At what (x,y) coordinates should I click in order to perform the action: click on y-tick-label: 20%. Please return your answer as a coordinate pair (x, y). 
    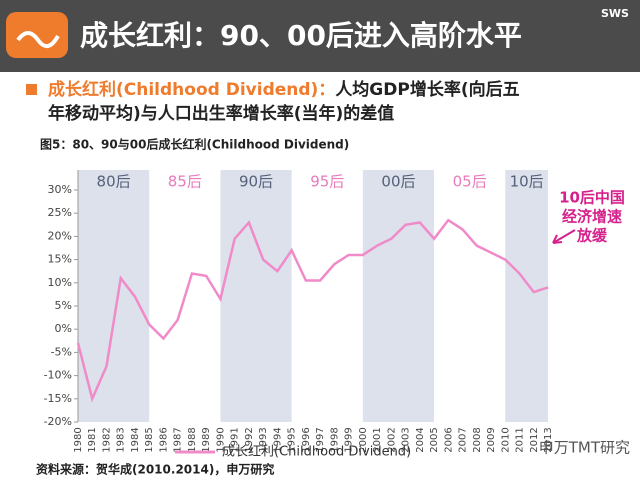
    Looking at the image, I should click on (60, 235).